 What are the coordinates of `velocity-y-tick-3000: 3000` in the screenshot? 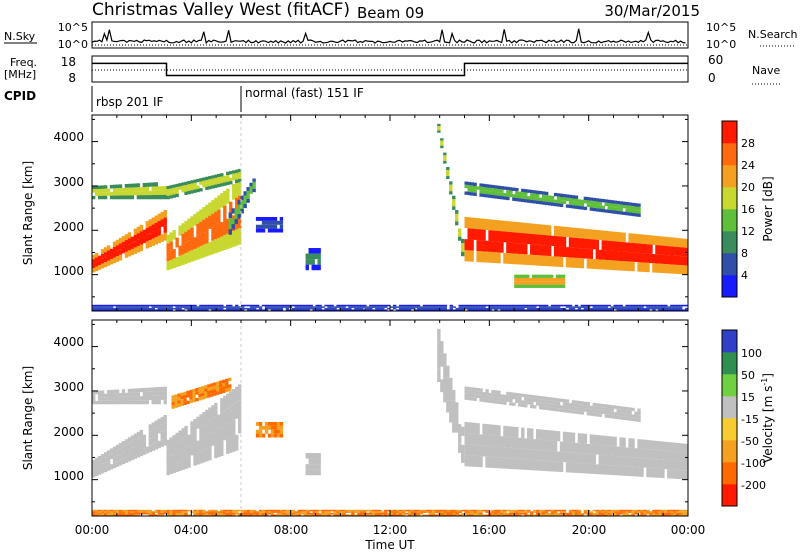 It's located at (68, 387).